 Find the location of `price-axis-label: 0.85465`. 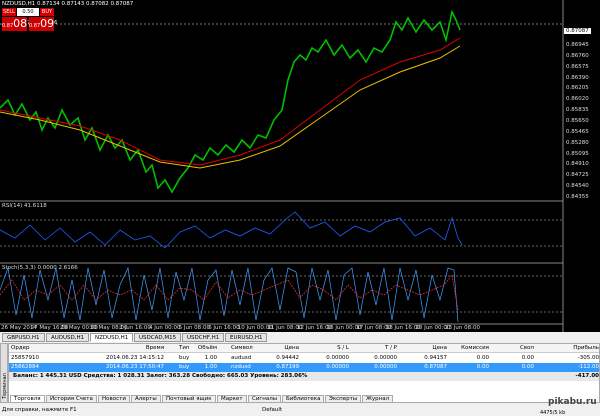

price-axis-label: 0.85465 is located at coordinates (577, 131).